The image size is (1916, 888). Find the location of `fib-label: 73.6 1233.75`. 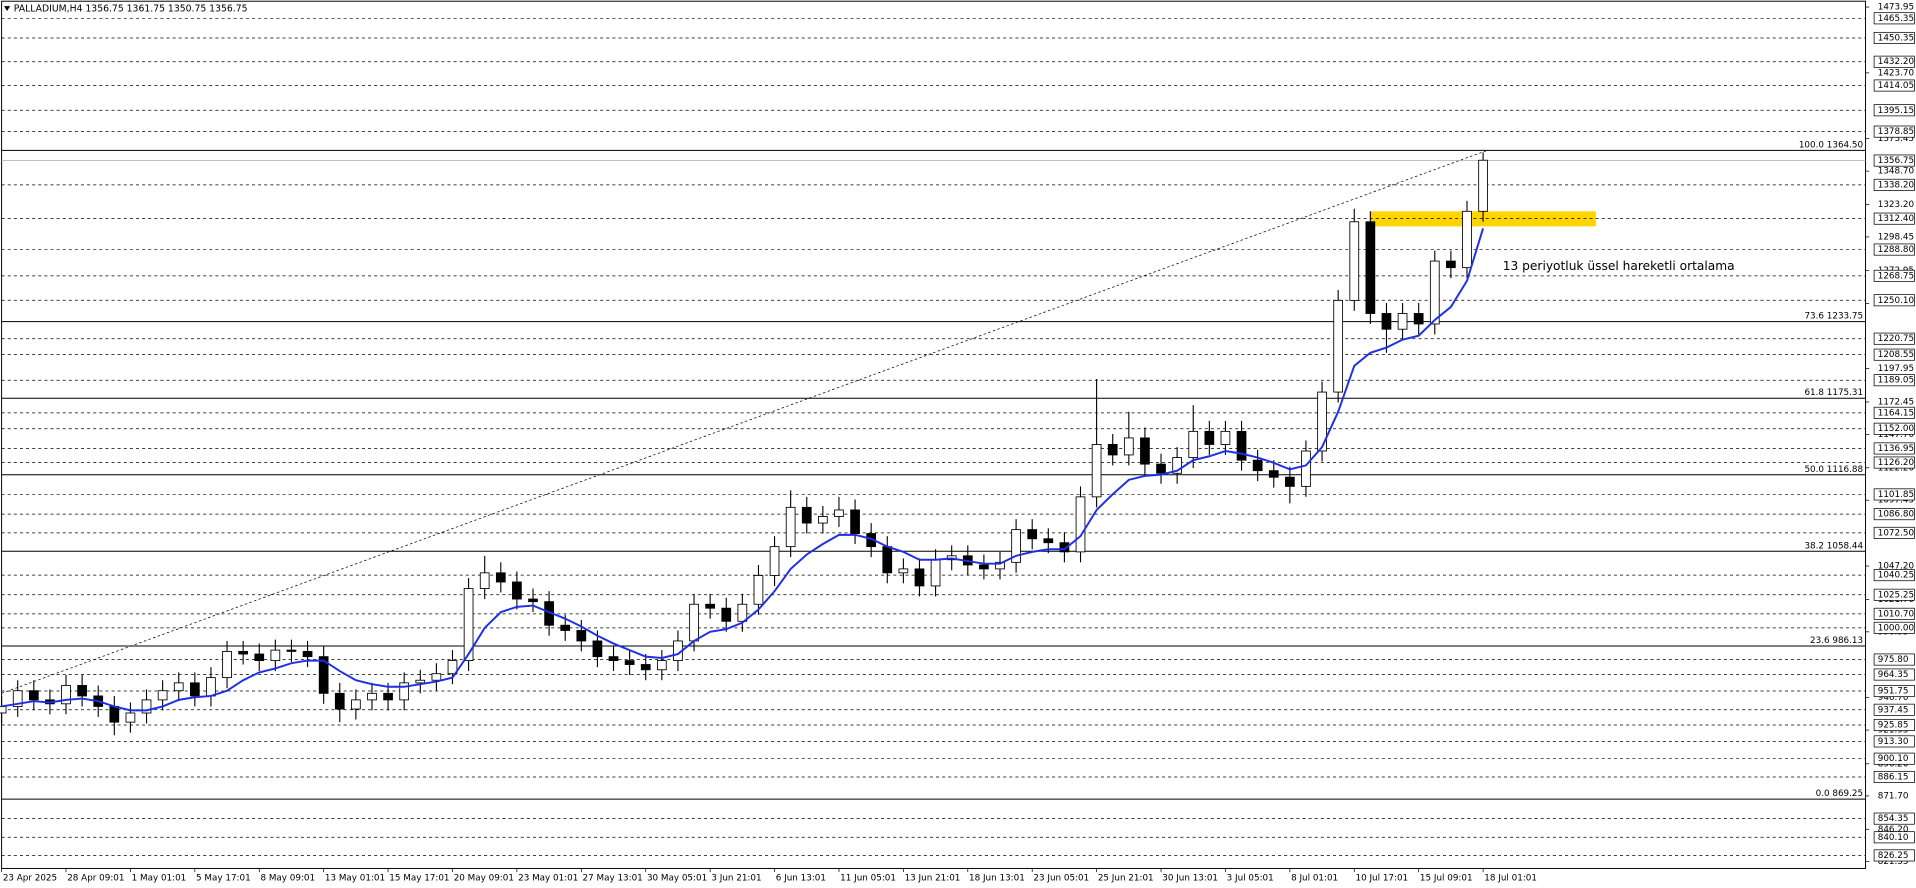

fib-label: 73.6 1233.75 is located at coordinates (1833, 317).